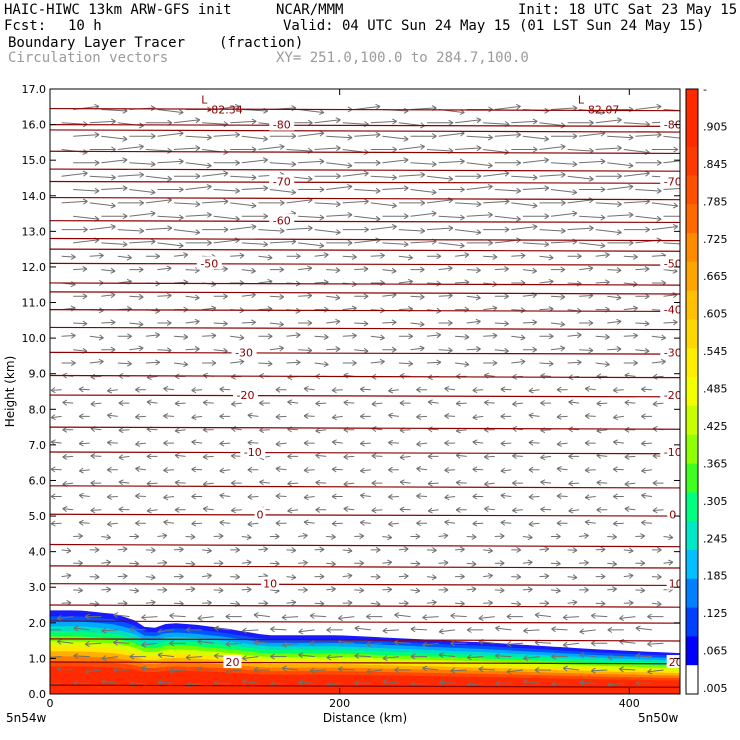 The image size is (740, 740). What do you see at coordinates (715, 276) in the screenshot?
I see `colorbar-label: .665` at bounding box center [715, 276].